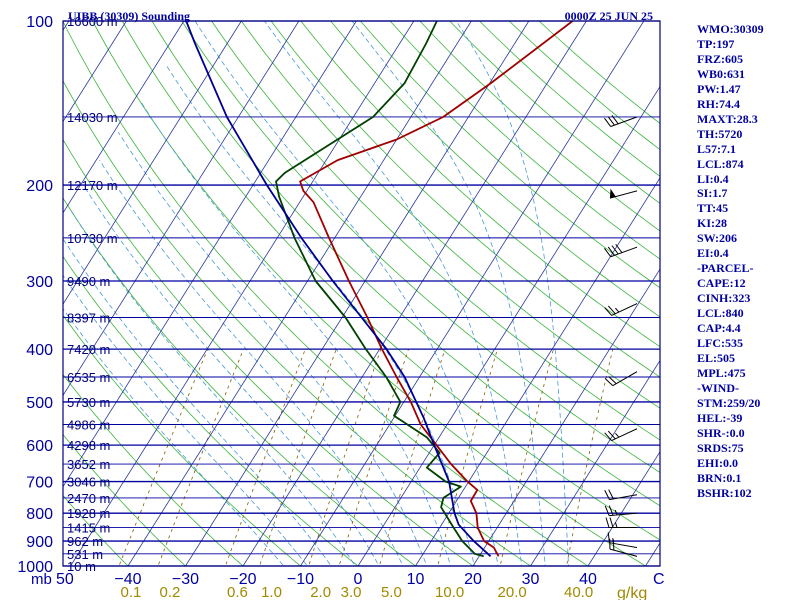  What do you see at coordinates (300, 579) in the screenshot?
I see `temperature-tick-label: −10` at bounding box center [300, 579].